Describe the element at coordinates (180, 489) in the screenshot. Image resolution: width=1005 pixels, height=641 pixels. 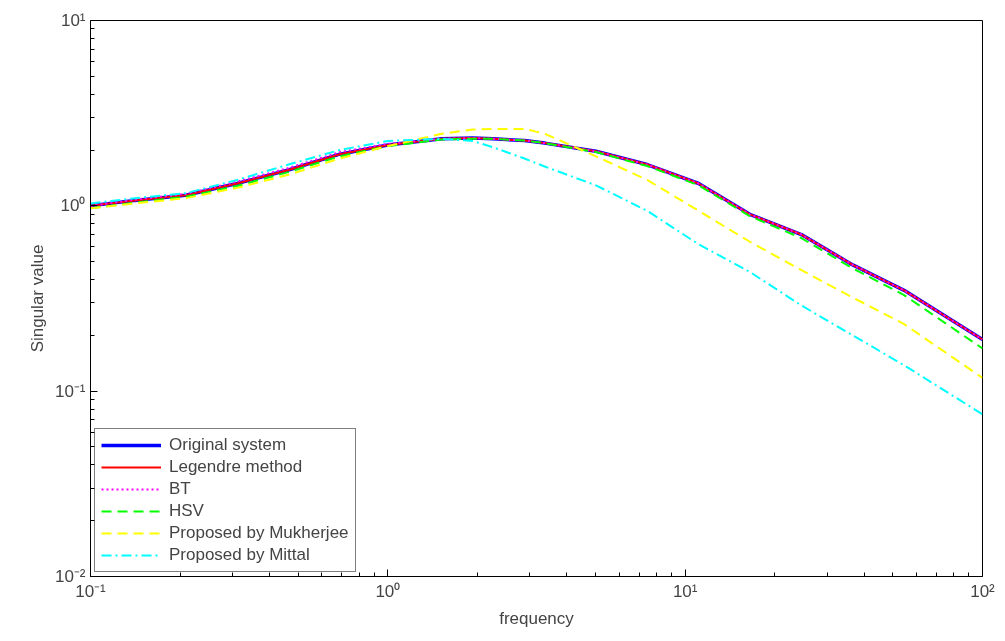
I see `legend-label: BT` at that location.